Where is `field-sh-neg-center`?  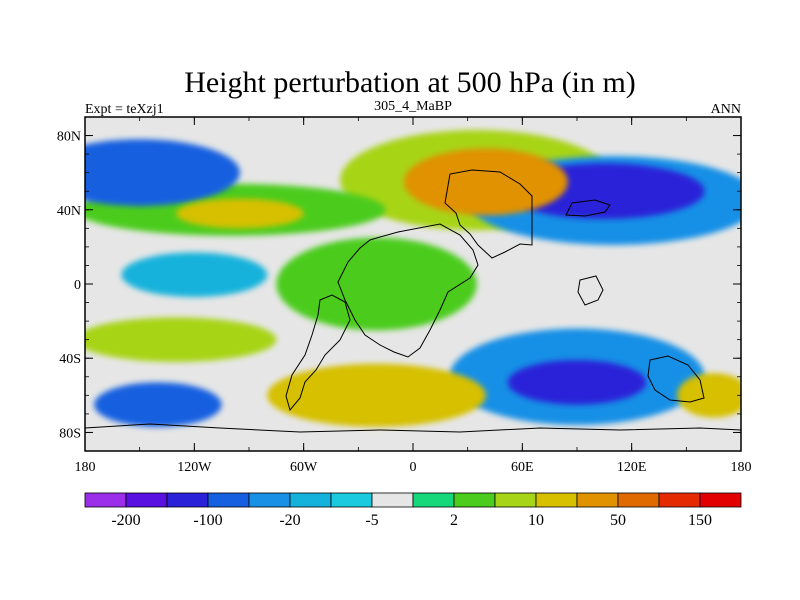
field-sh-neg-center is located at coordinates (577, 382).